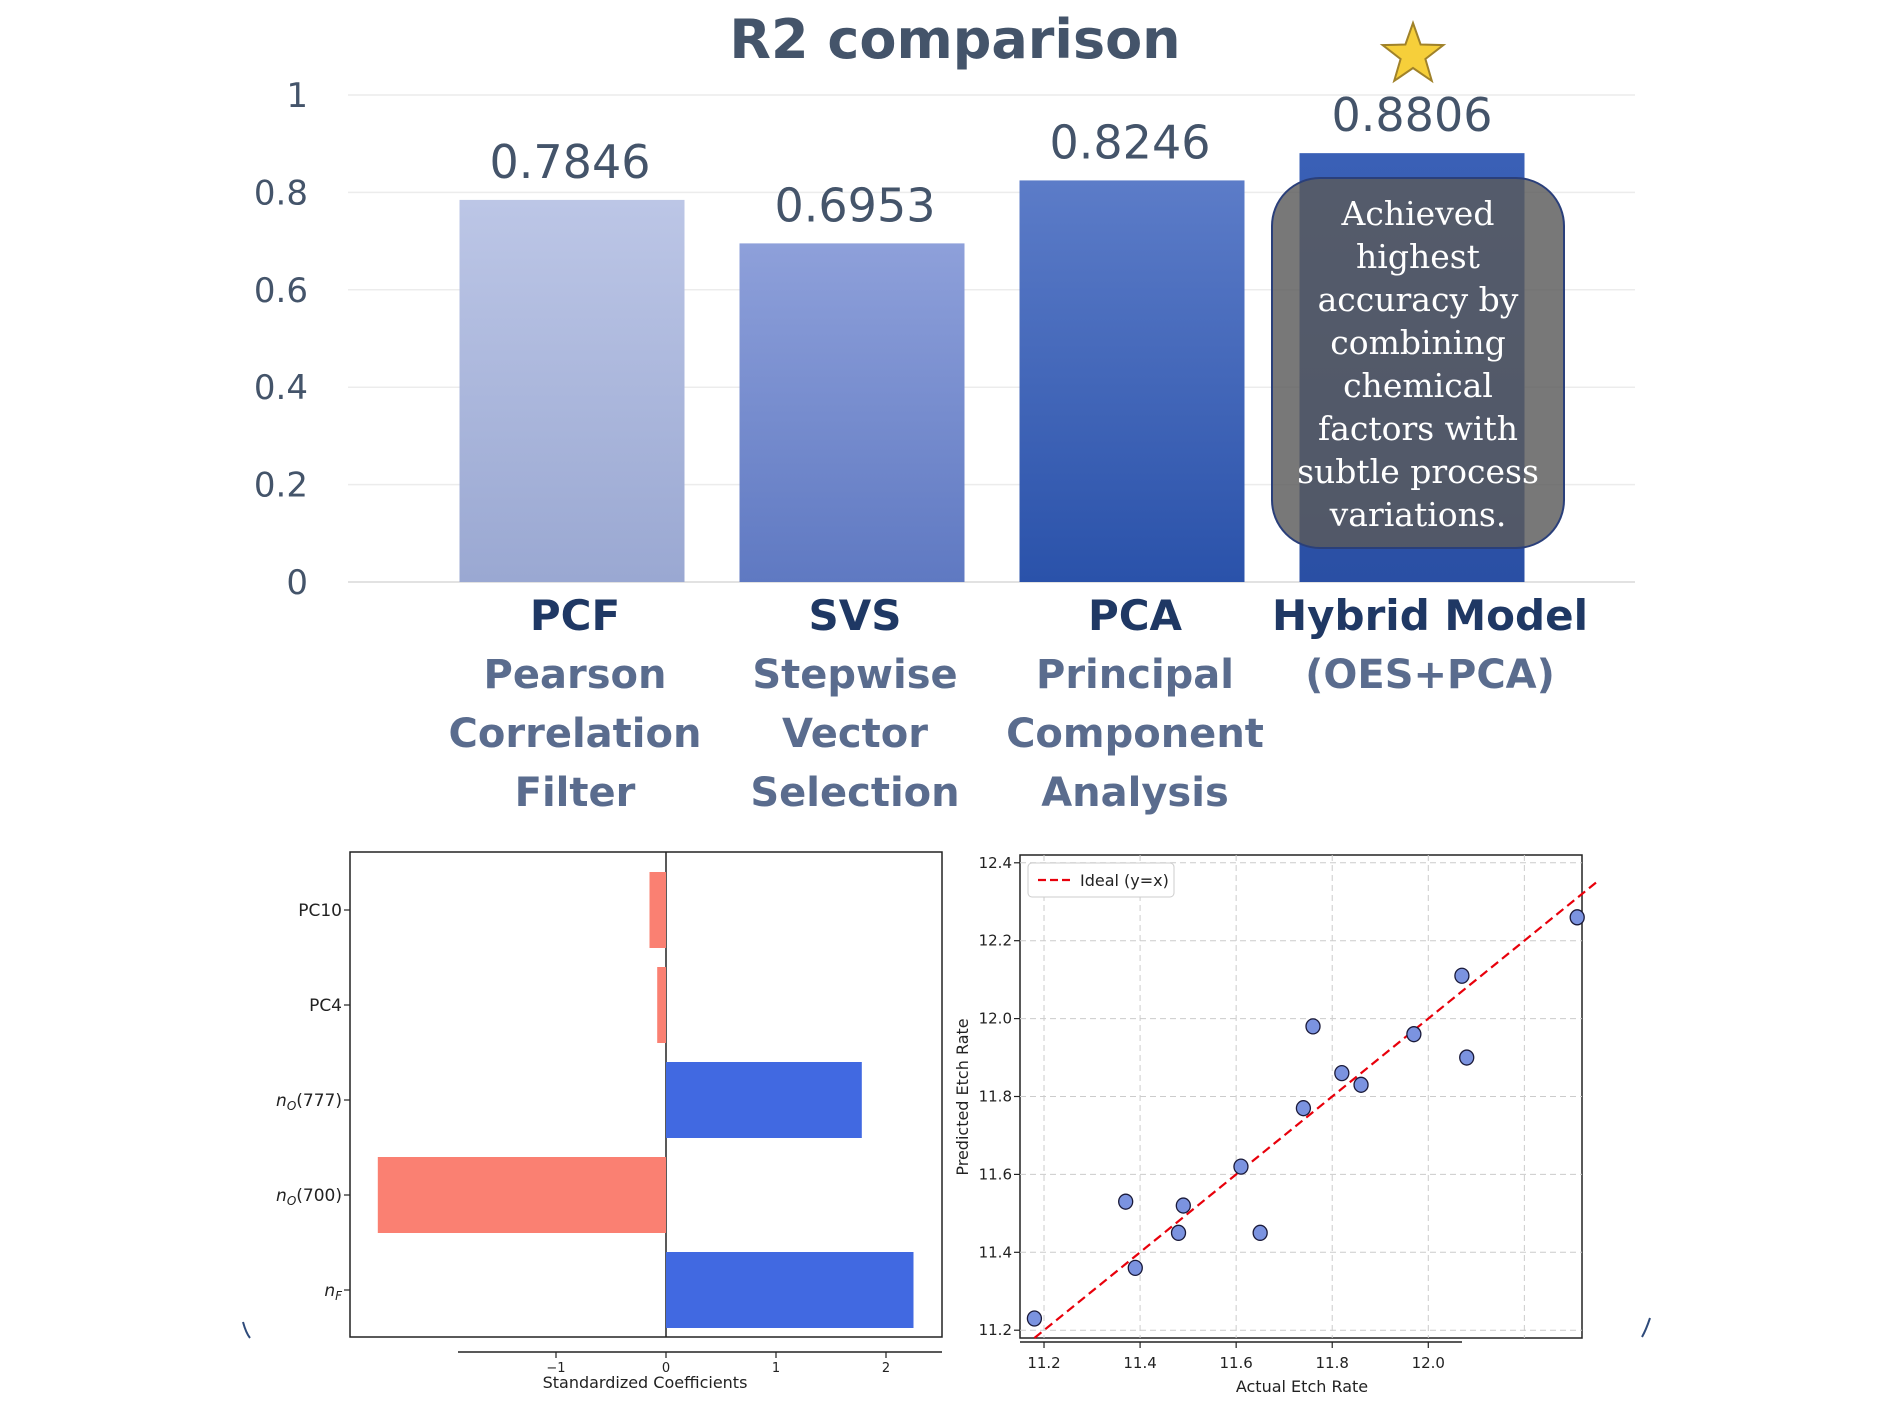  I want to click on annotation-text-line: accuracy by, so click(1418, 299).